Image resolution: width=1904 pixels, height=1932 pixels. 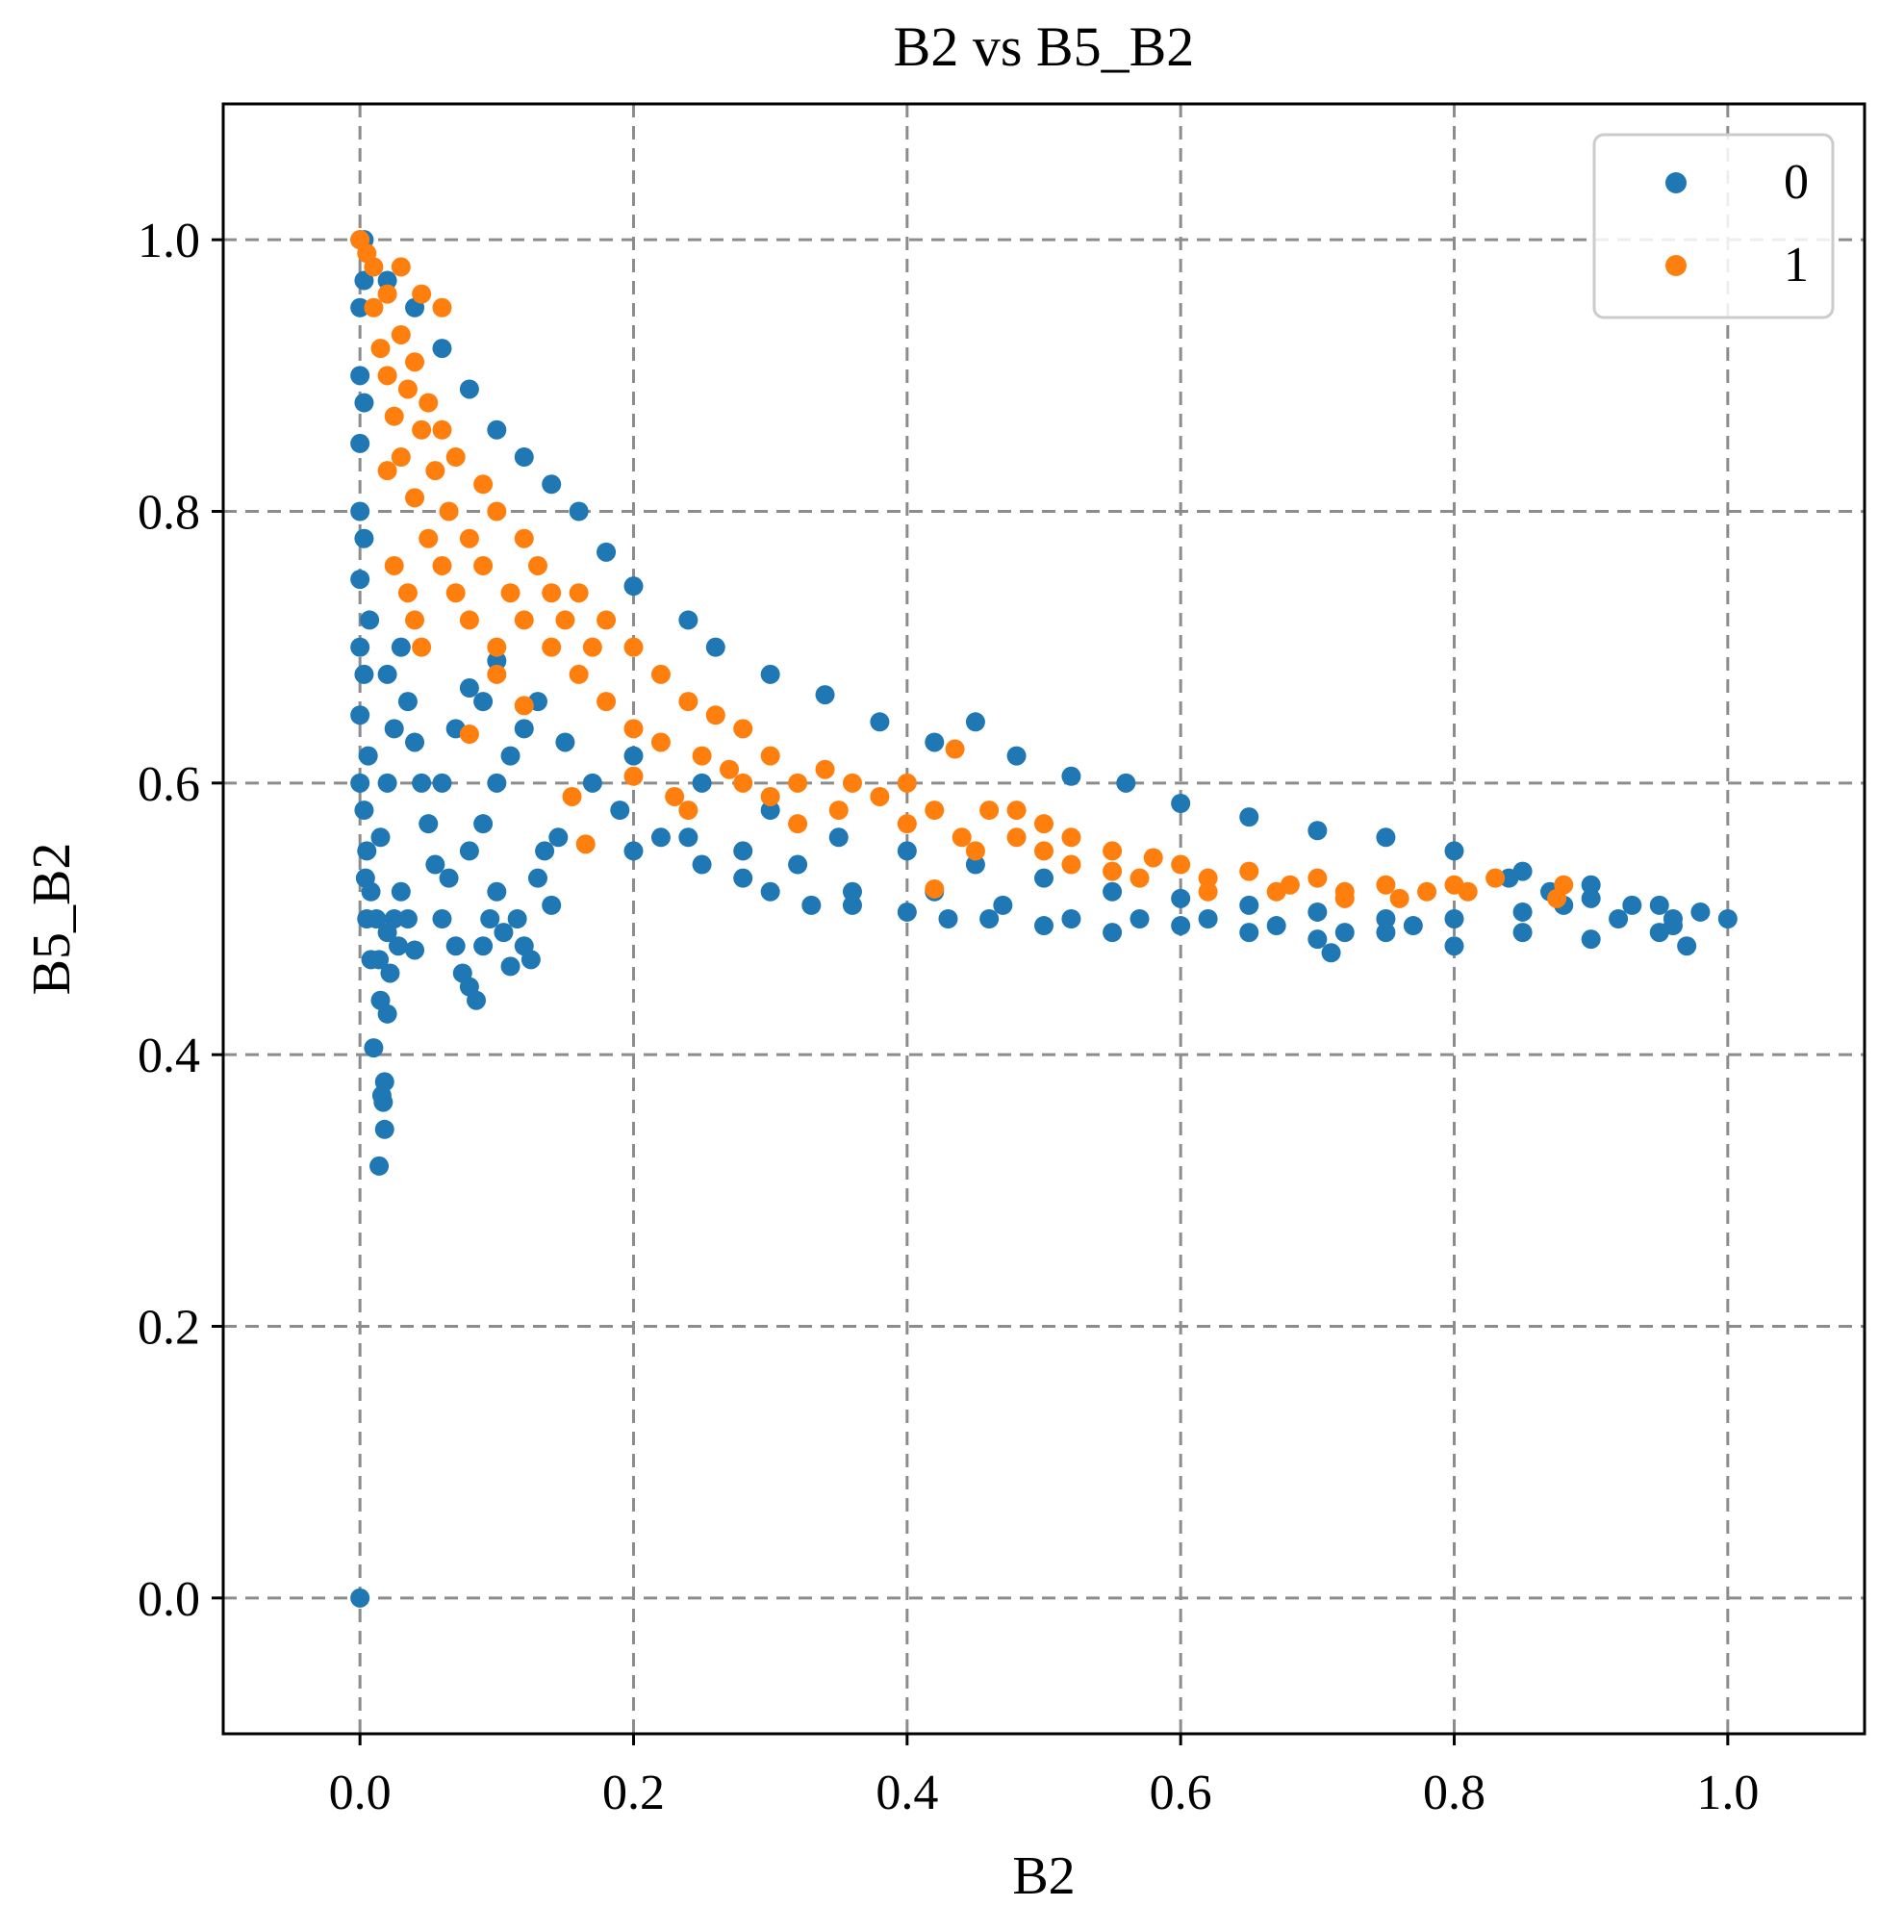 I want to click on x-tick-label: 0.2, so click(x=633, y=1793).